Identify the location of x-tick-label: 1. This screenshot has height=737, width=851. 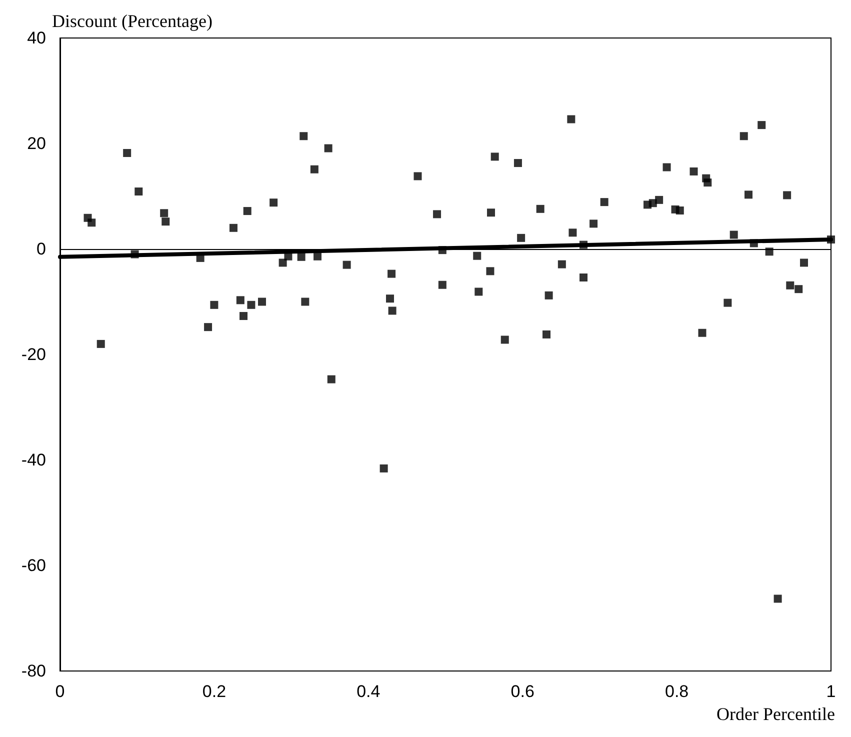
(831, 691).